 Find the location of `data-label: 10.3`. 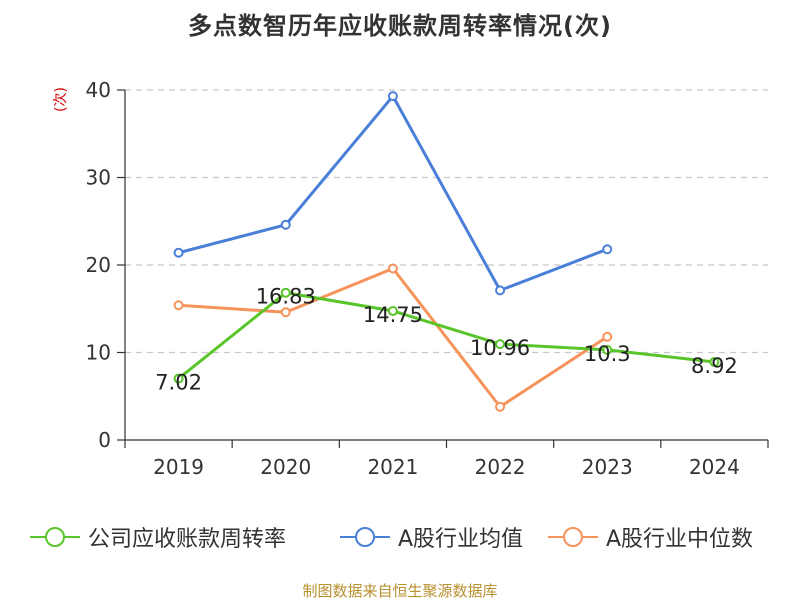

data-label: 10.3 is located at coordinates (607, 354).